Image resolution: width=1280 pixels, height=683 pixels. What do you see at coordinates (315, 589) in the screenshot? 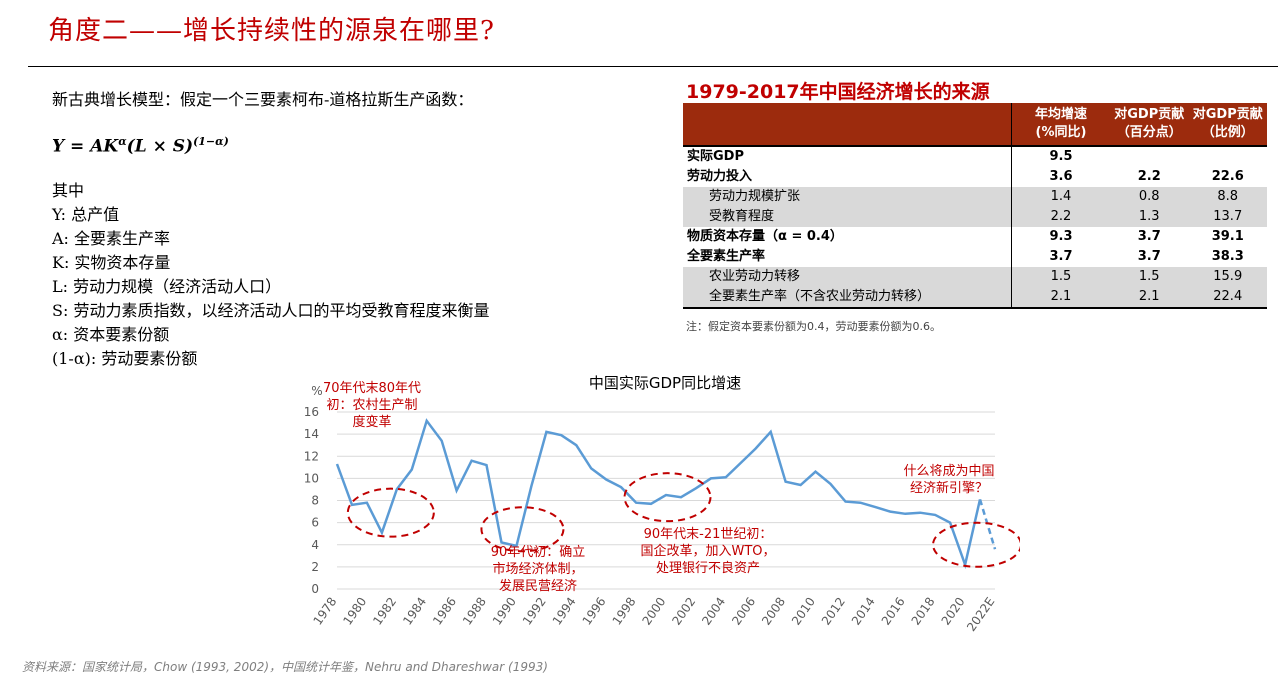
I see `y-tick-label: 0` at bounding box center [315, 589].